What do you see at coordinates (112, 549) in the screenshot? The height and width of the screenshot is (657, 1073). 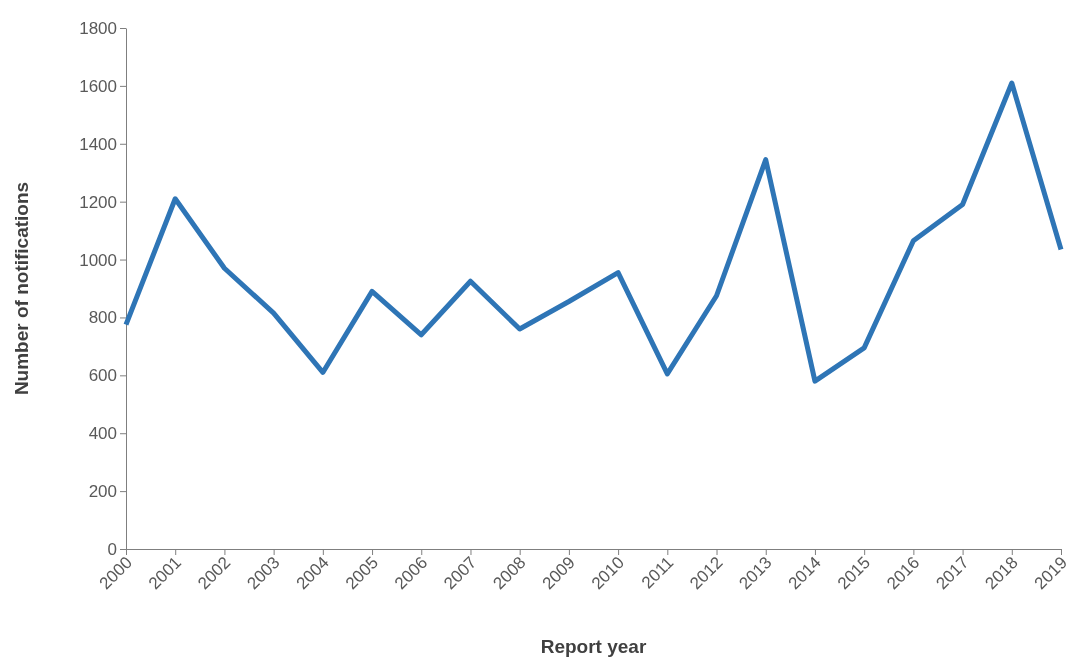 I see `y-tick-label: 0` at bounding box center [112, 549].